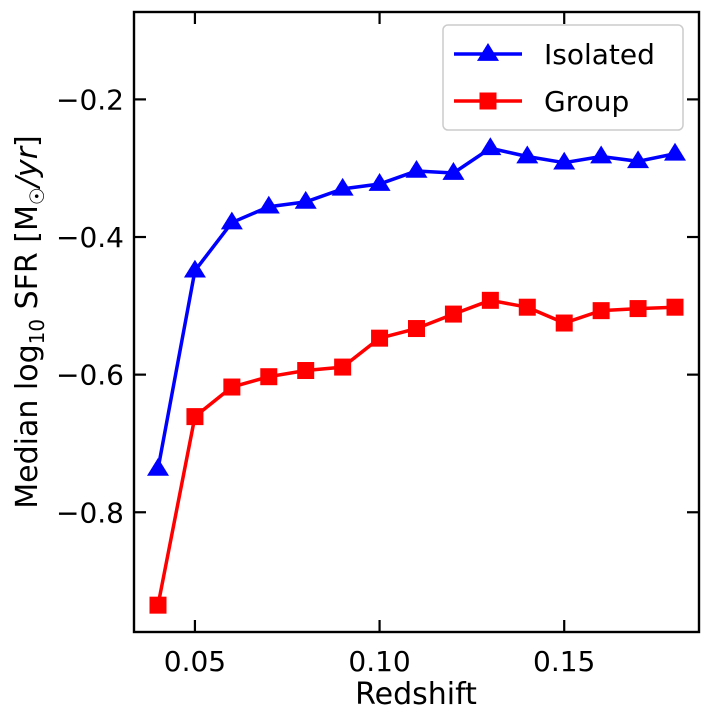 The height and width of the screenshot is (713, 711). I want to click on x-tick-label-2: 0.15, so click(564, 661).